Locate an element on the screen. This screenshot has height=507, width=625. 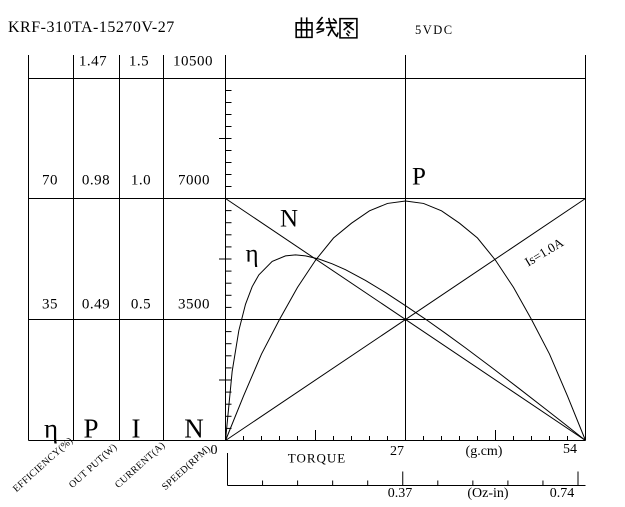
x-tick-zero: 0 is located at coordinates (214, 450).